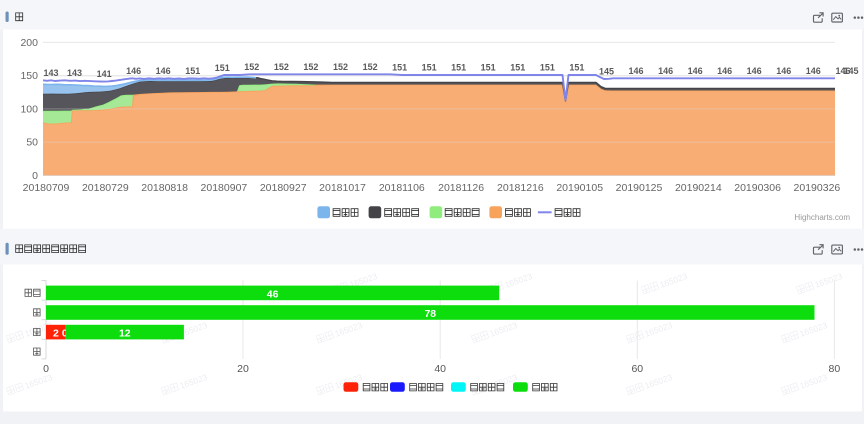  I want to click on svg-text: 100, so click(29, 109).